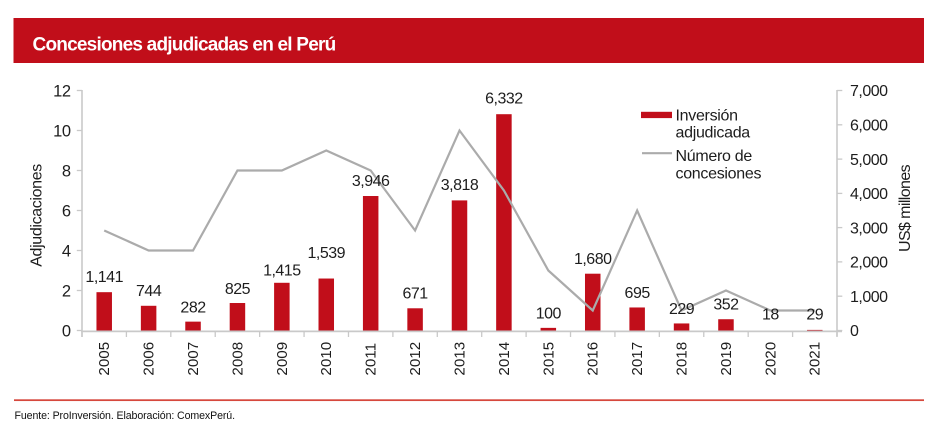 The height and width of the screenshot is (429, 939). Describe the element at coordinates (104, 359) in the screenshot. I see `svg-text: 2005` at that location.